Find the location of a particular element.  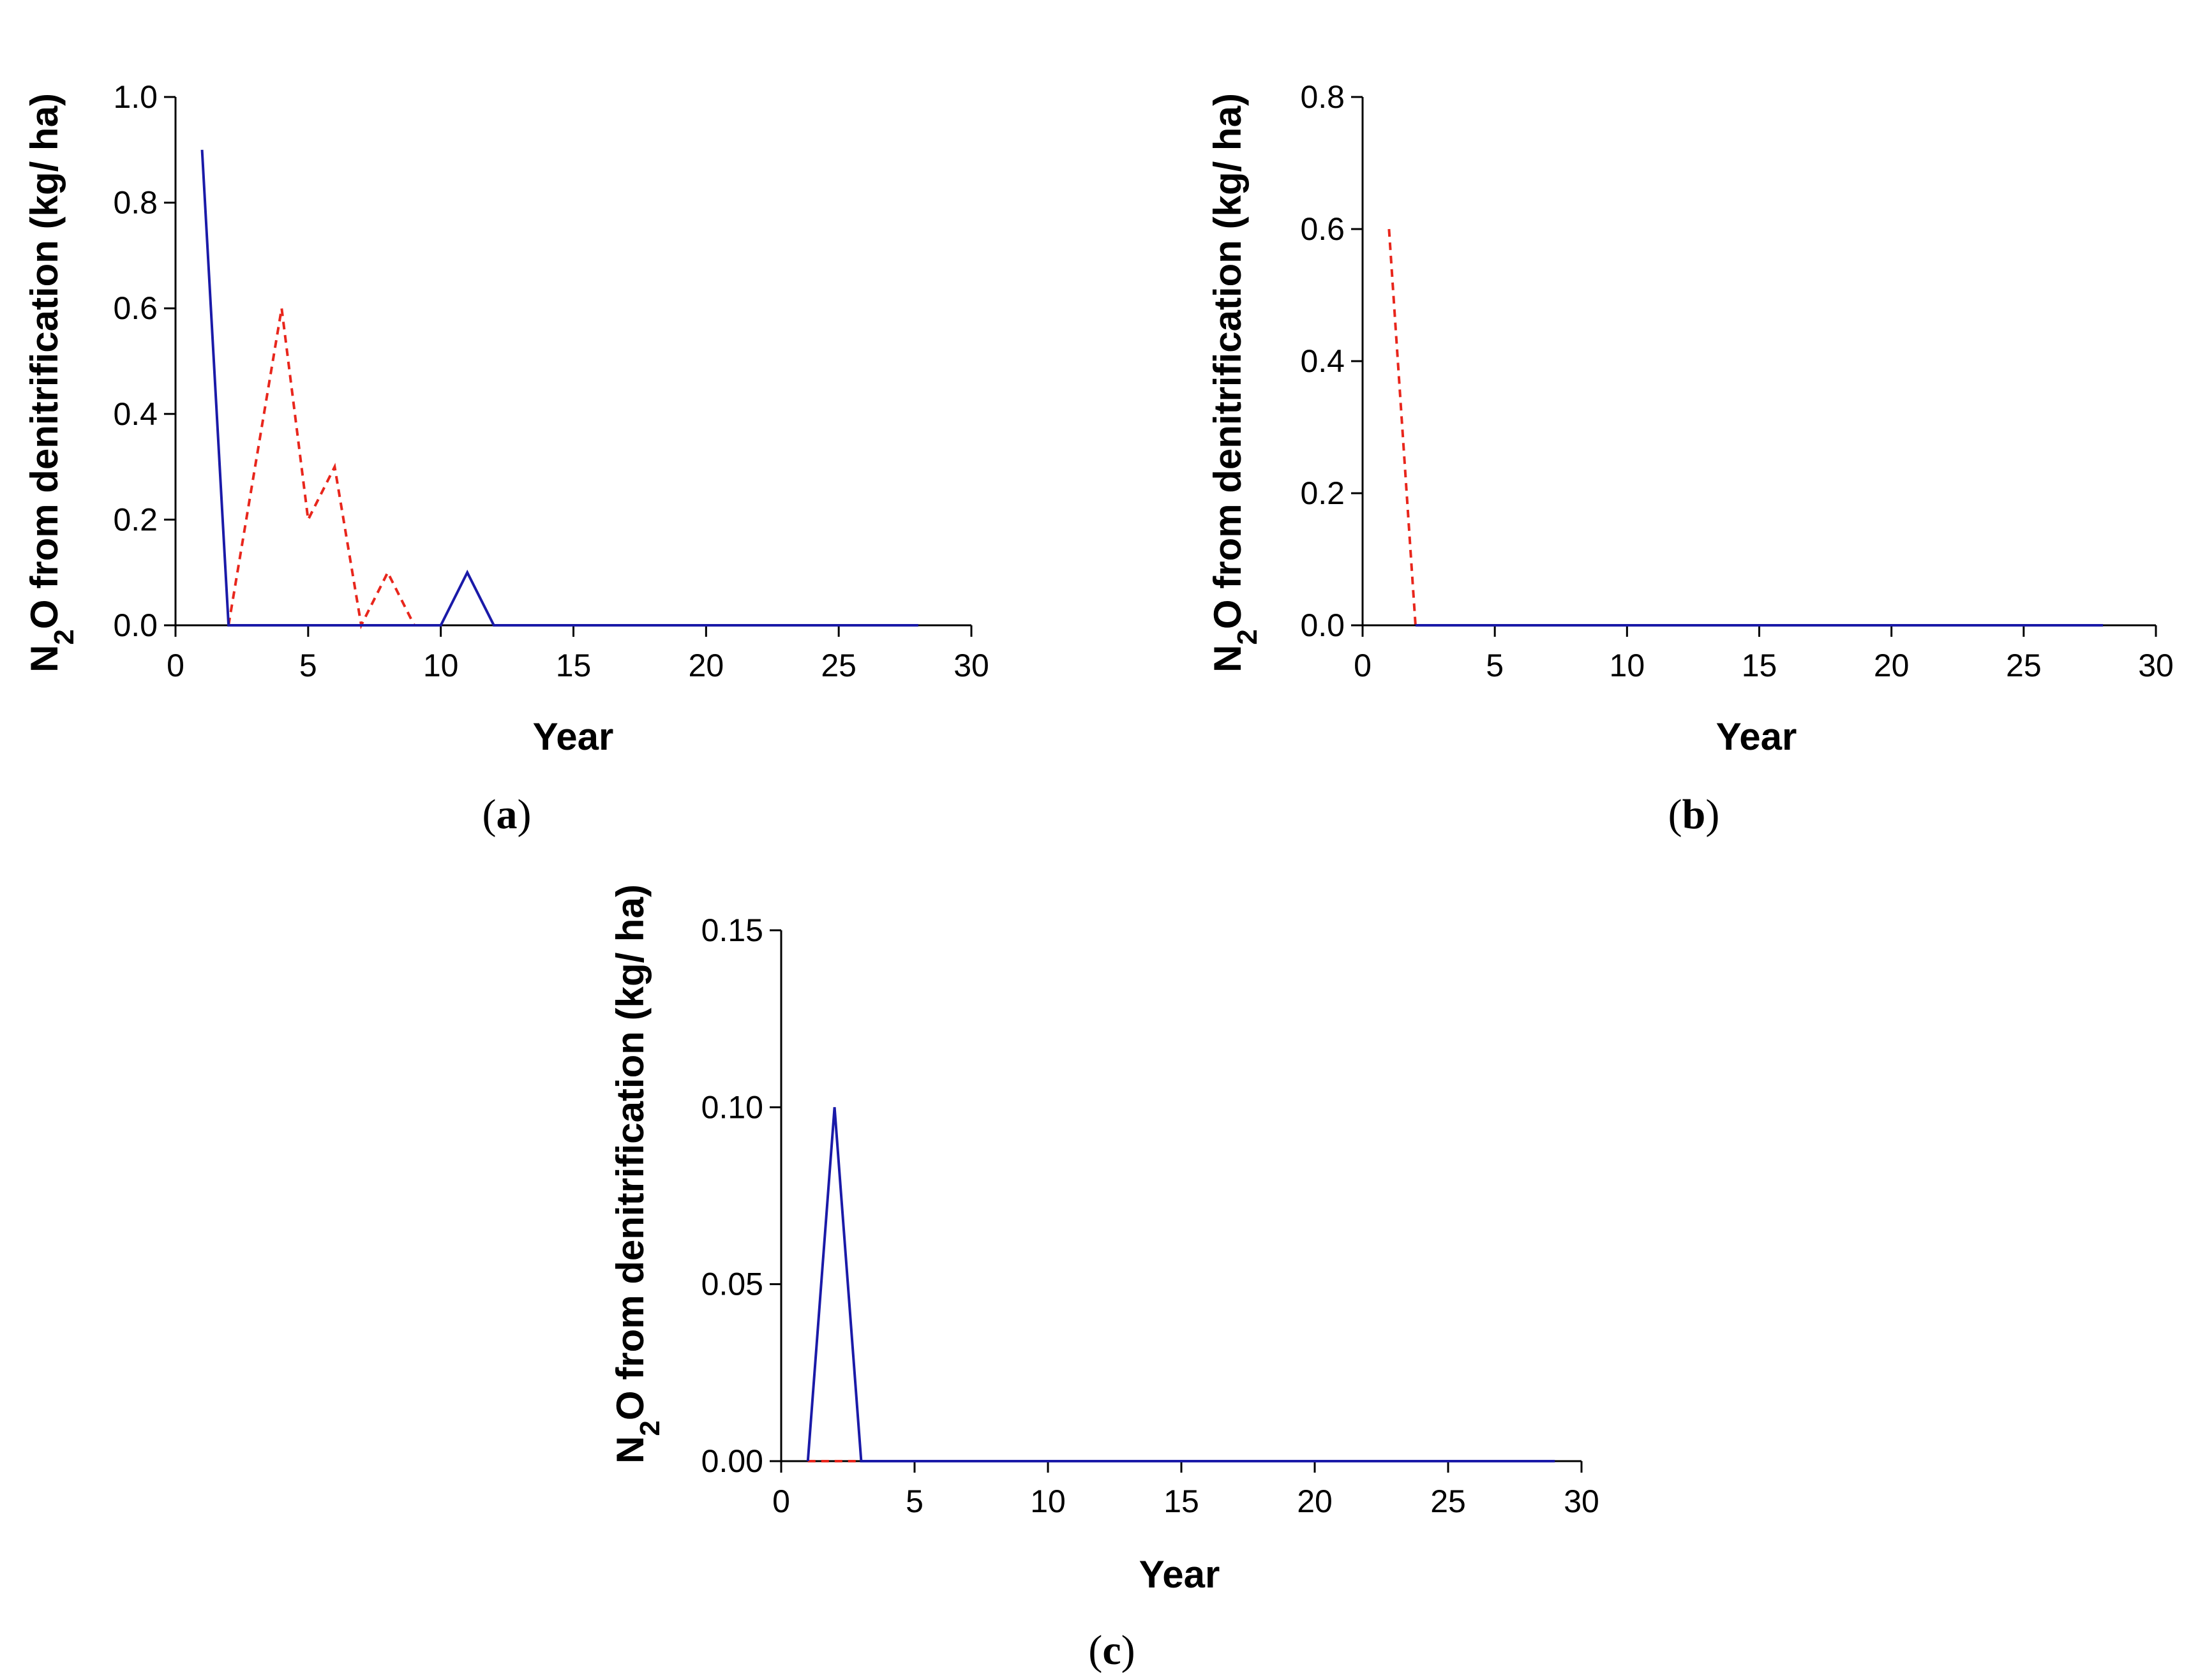

panel-a-x-tick-label: 30 is located at coordinates (971, 666).